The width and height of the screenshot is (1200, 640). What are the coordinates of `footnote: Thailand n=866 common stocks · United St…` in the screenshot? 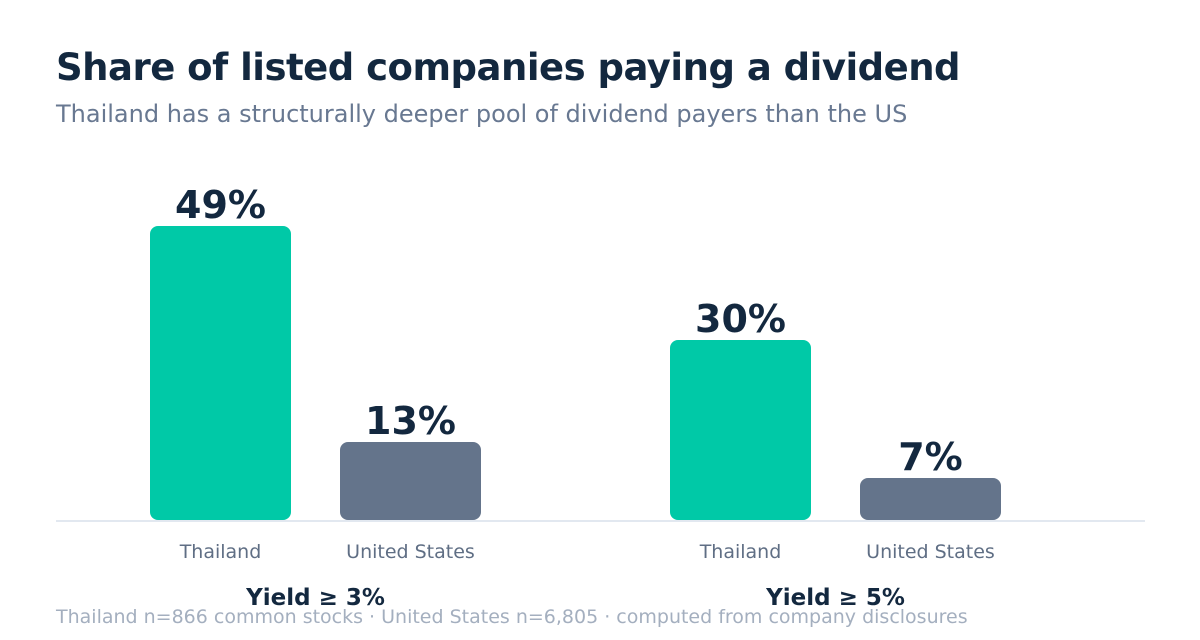 It's located at (512, 617).